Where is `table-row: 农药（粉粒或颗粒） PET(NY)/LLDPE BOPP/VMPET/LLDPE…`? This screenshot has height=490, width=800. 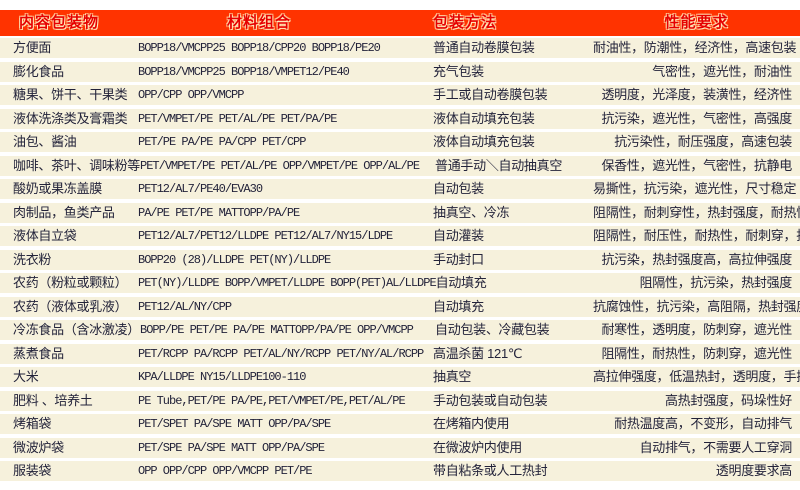 table-row: 农药（粉粒或颗粒） PET(NY)/LLDPE BOPP/VMPET/LLDPE… is located at coordinates (400, 283).